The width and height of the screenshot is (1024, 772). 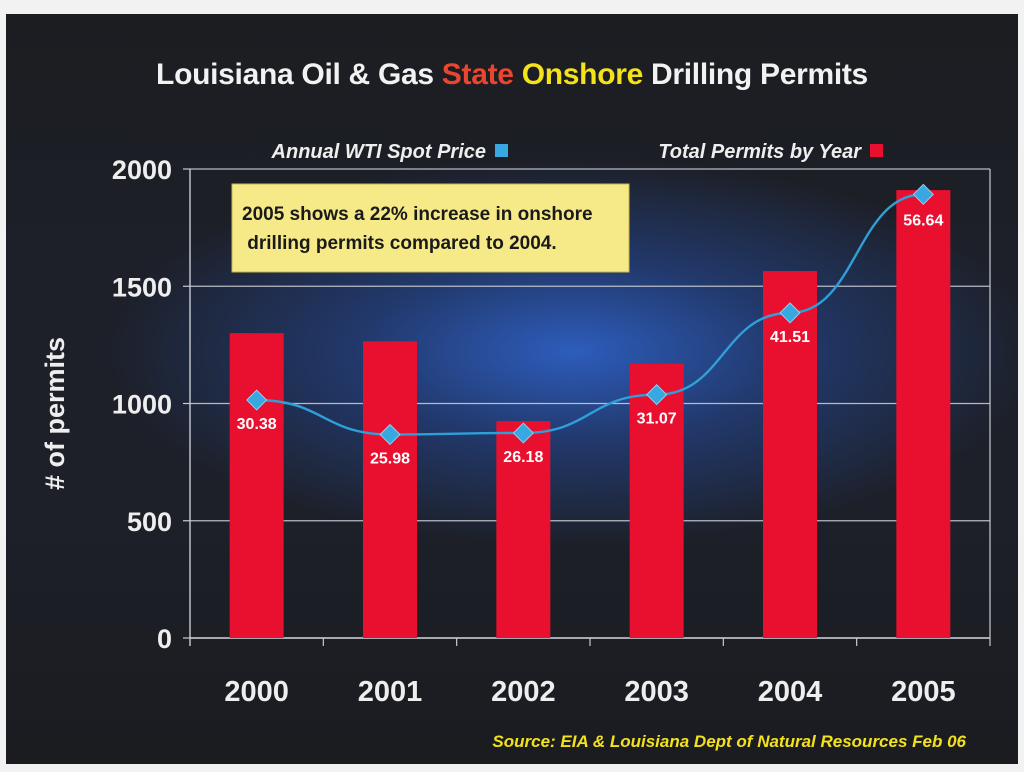 I want to click on price-data-label-2005: 56.64, so click(x=923, y=220).